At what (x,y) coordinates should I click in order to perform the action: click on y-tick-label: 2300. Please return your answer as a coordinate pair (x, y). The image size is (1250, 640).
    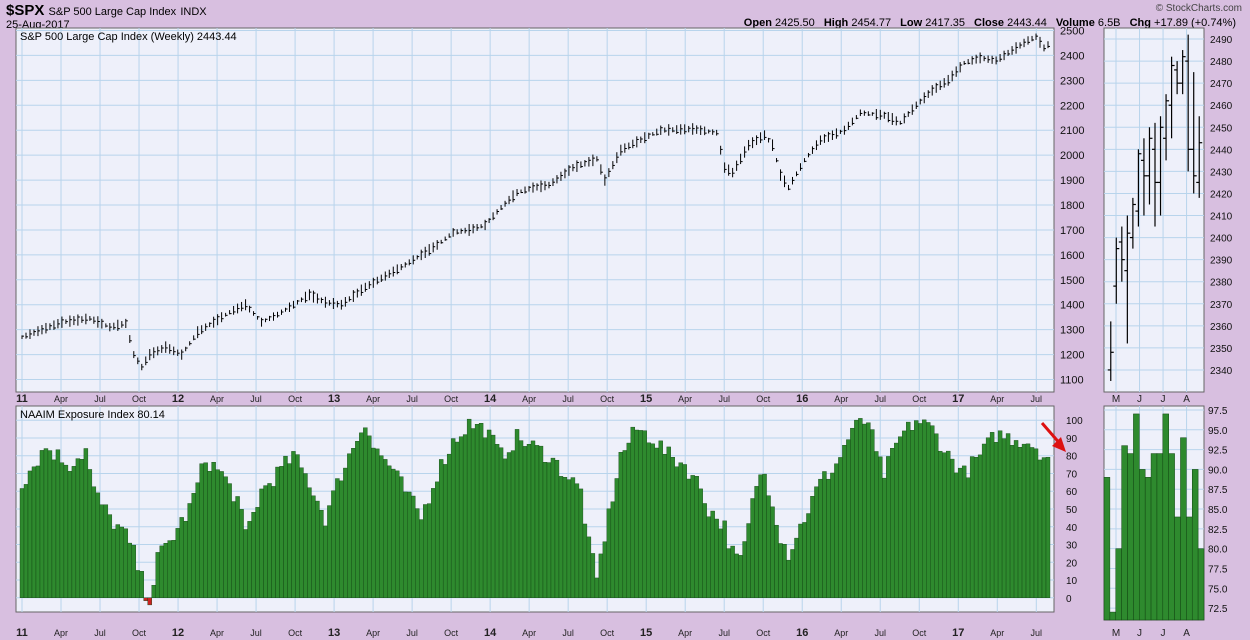
    Looking at the image, I should click on (1072, 81).